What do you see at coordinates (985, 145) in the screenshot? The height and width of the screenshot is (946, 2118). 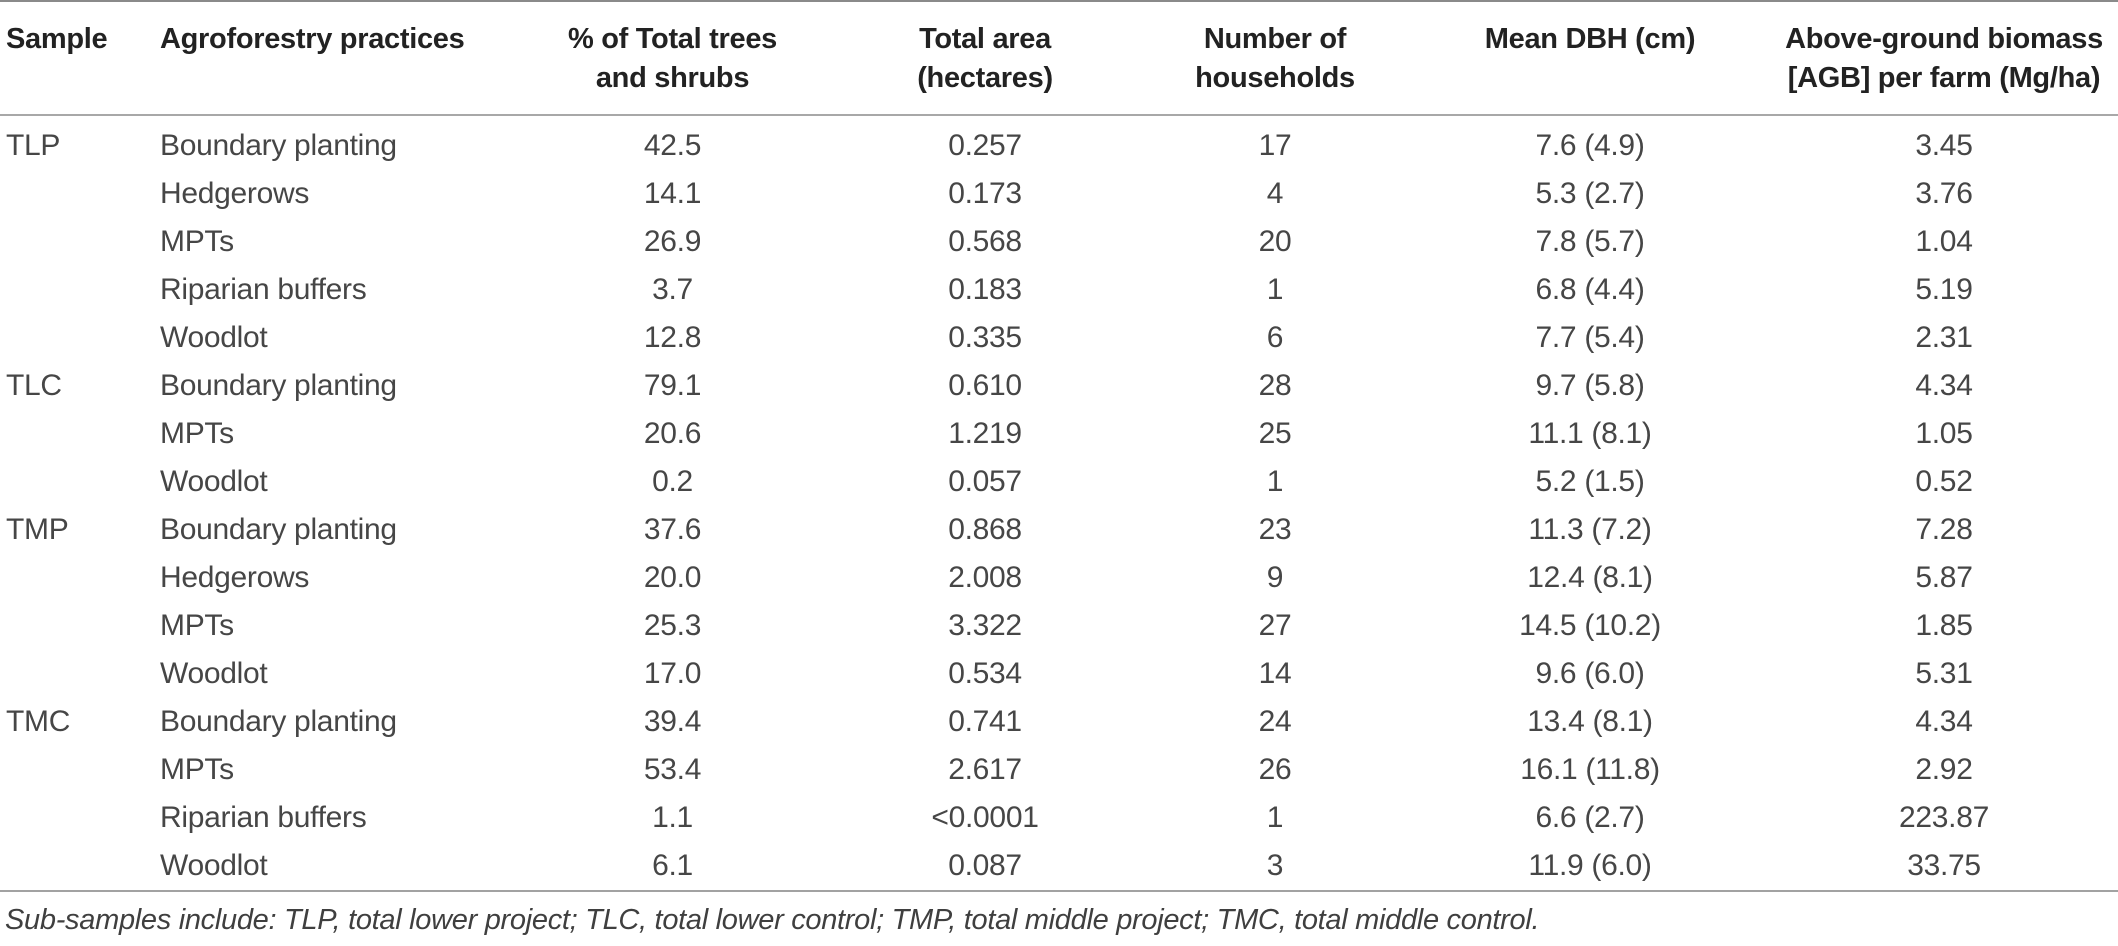 I see `cell-area: 0.257` at bounding box center [985, 145].